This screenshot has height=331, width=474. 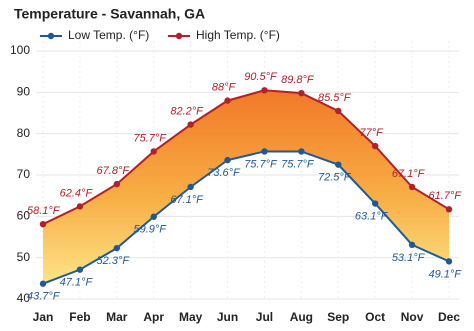 I want to click on y-tick-label: 80, so click(x=24, y=133).